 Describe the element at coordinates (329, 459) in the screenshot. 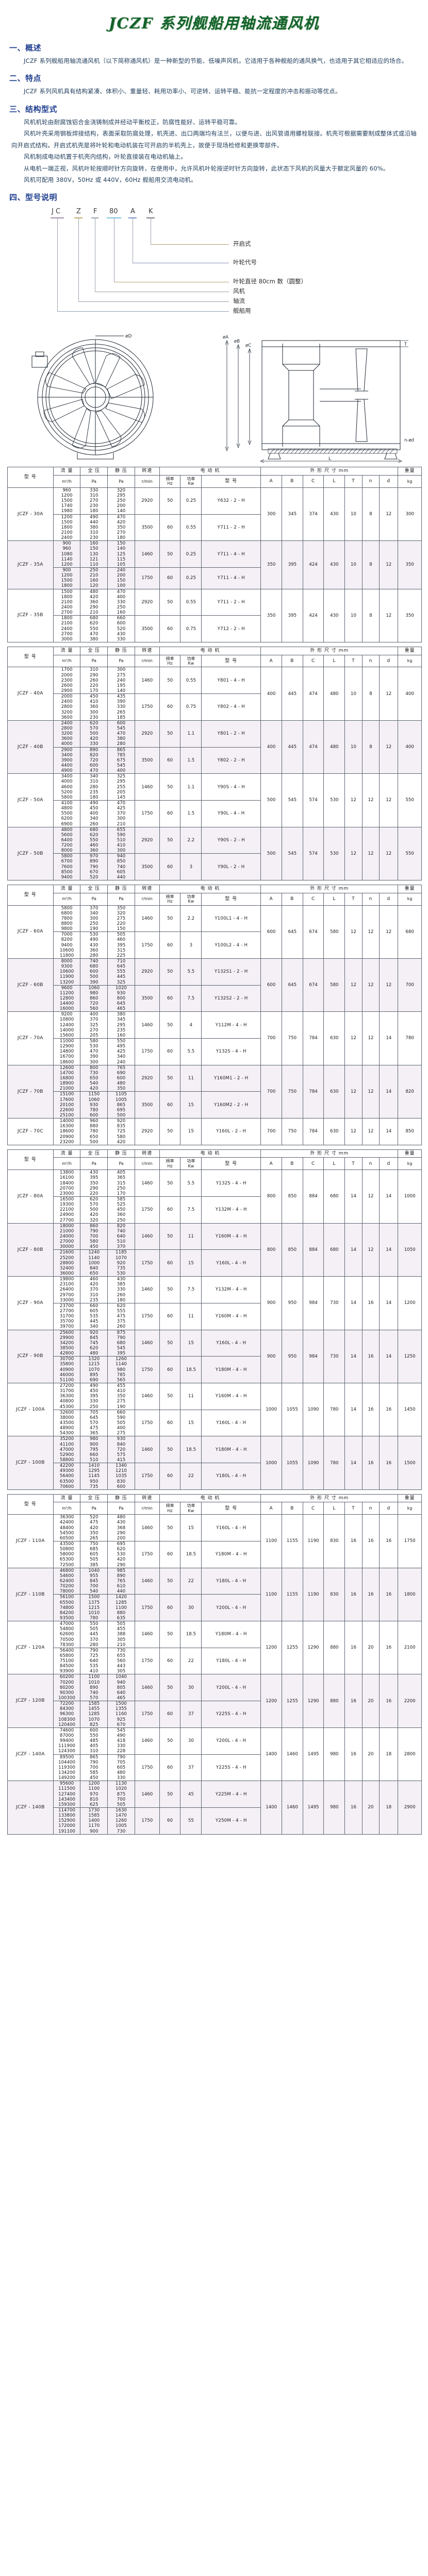

I see `svg-text: L` at that location.